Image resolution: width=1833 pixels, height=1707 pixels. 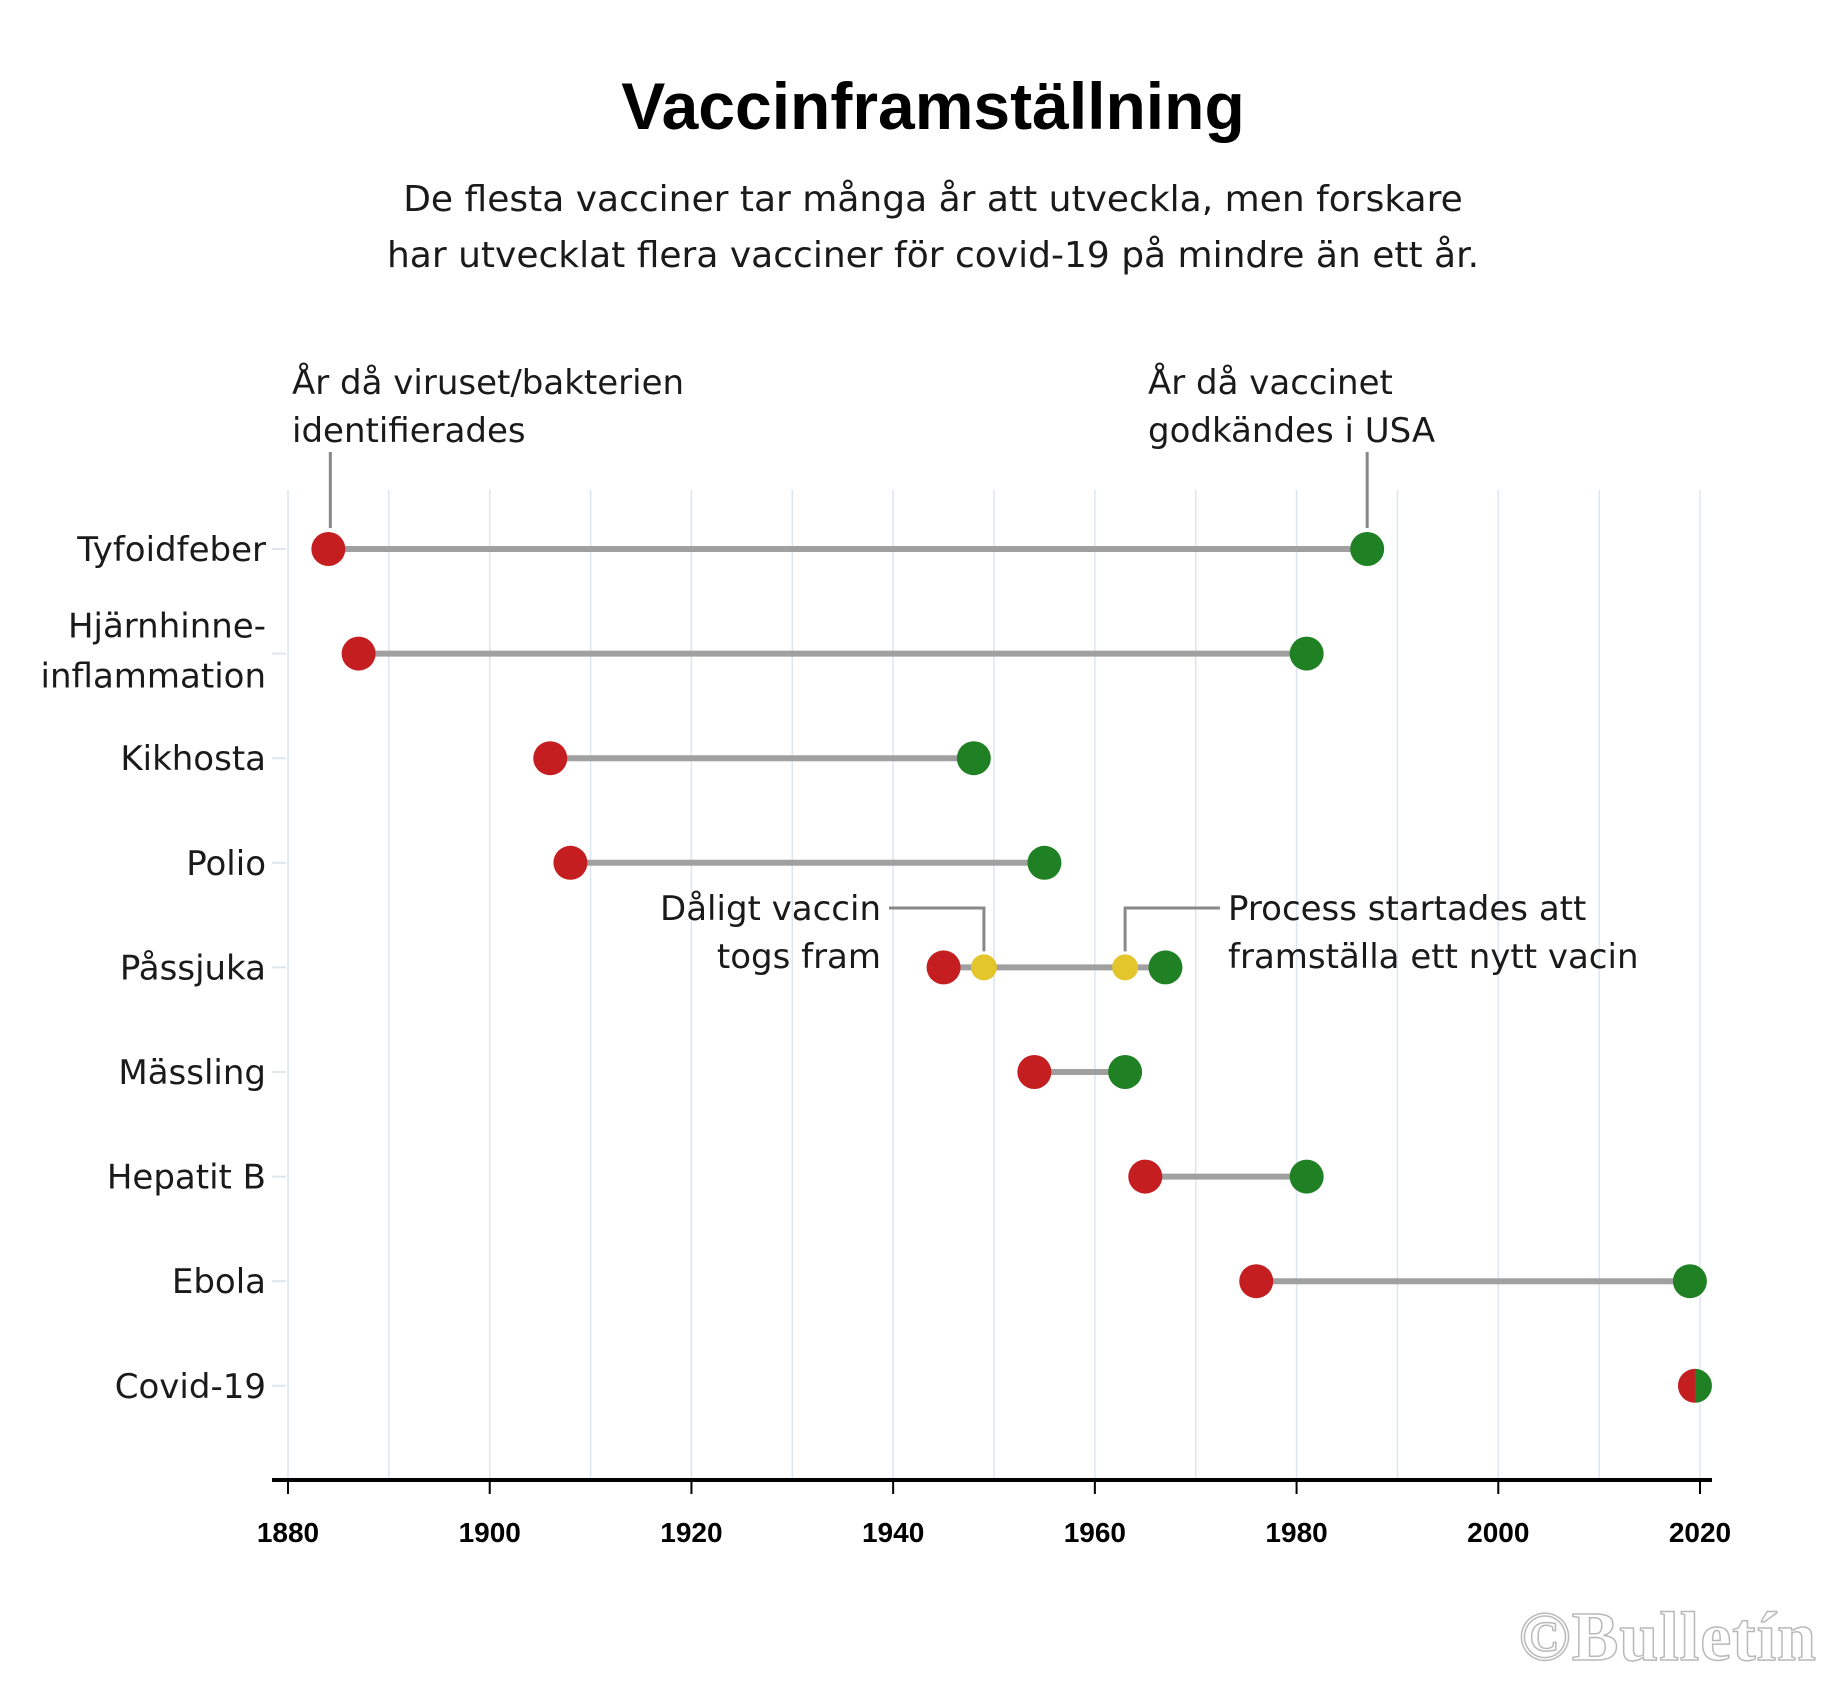 What do you see at coordinates (624, 864) in the screenshot?
I see `row-3: Polio` at bounding box center [624, 864].